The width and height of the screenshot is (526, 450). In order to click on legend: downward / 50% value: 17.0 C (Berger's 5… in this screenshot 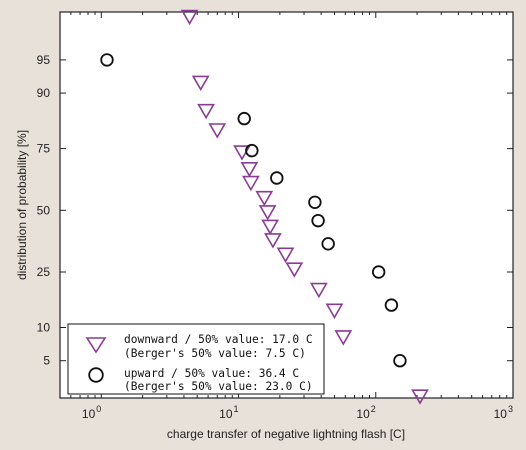, I will do `click(196, 359)`.